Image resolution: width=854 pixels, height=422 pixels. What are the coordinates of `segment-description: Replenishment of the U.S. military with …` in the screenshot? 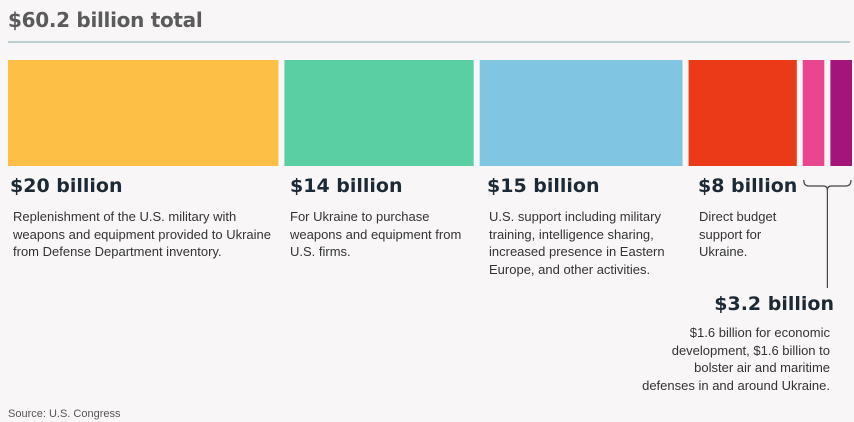 It's located at (142, 234).